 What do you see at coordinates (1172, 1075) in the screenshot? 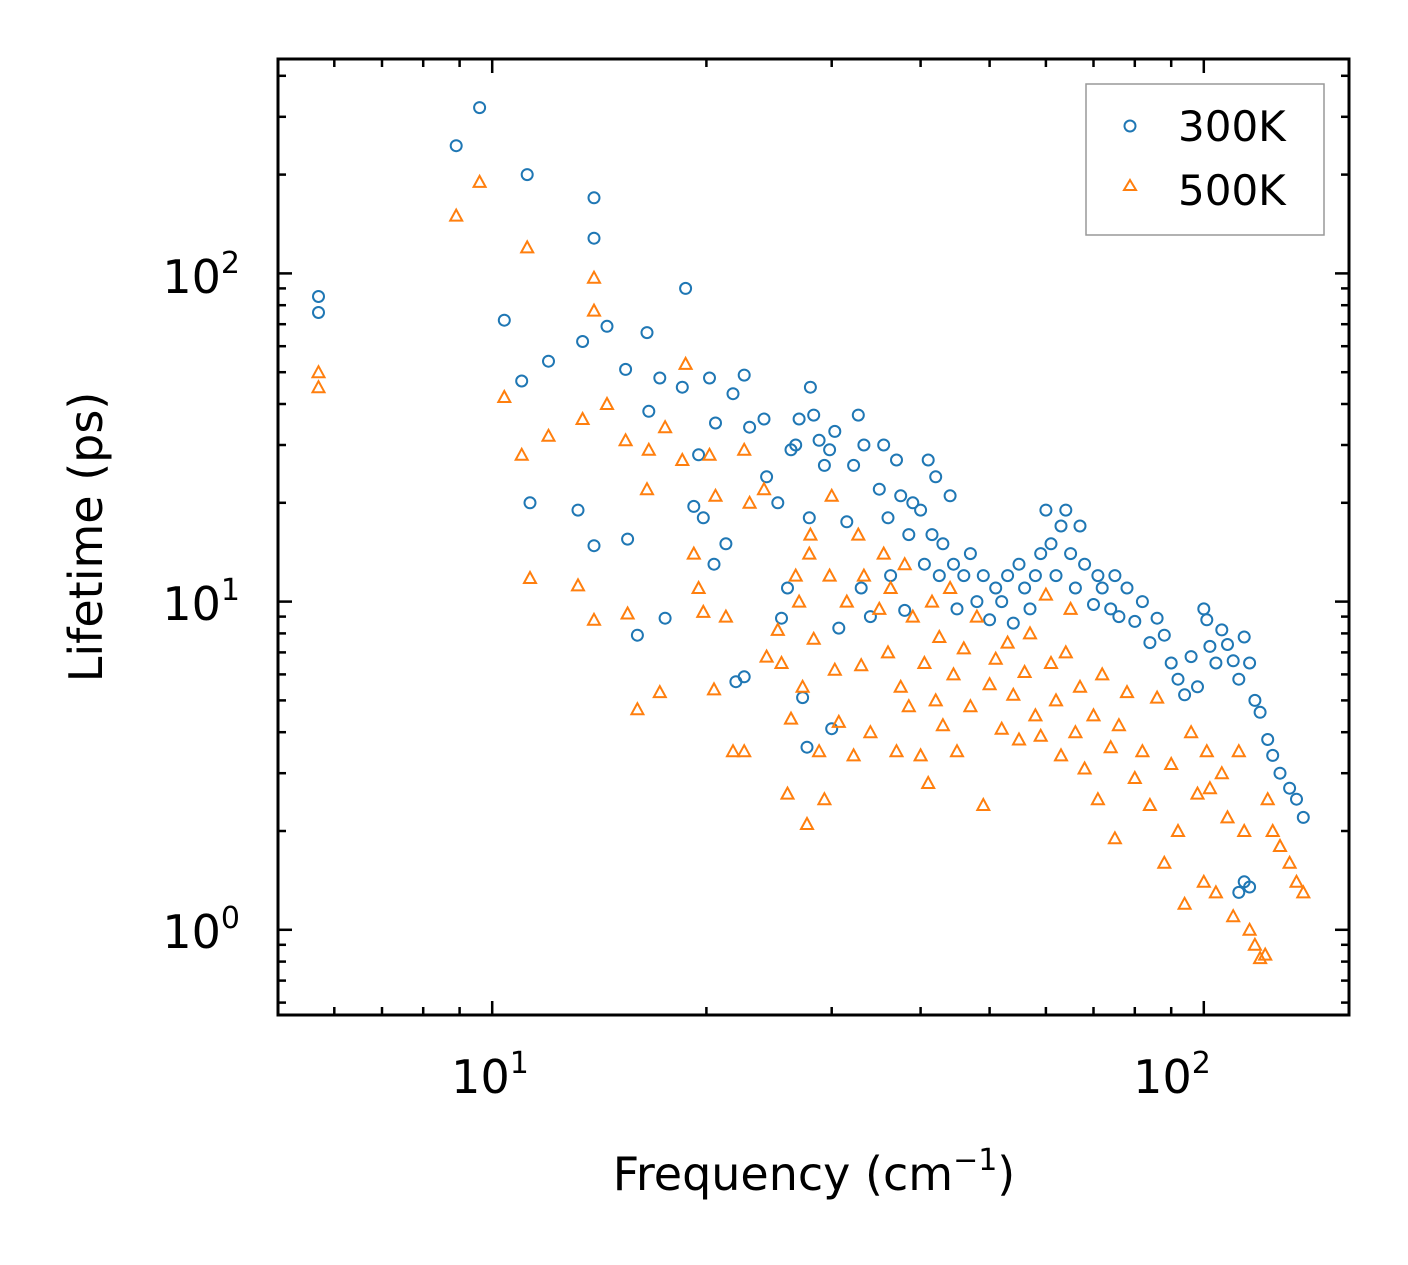
I see `x-tick-label-100: 102` at bounding box center [1172, 1075].